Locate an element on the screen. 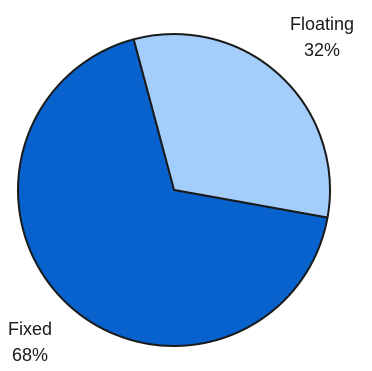  slice-percent-label: 32% is located at coordinates (322, 50).